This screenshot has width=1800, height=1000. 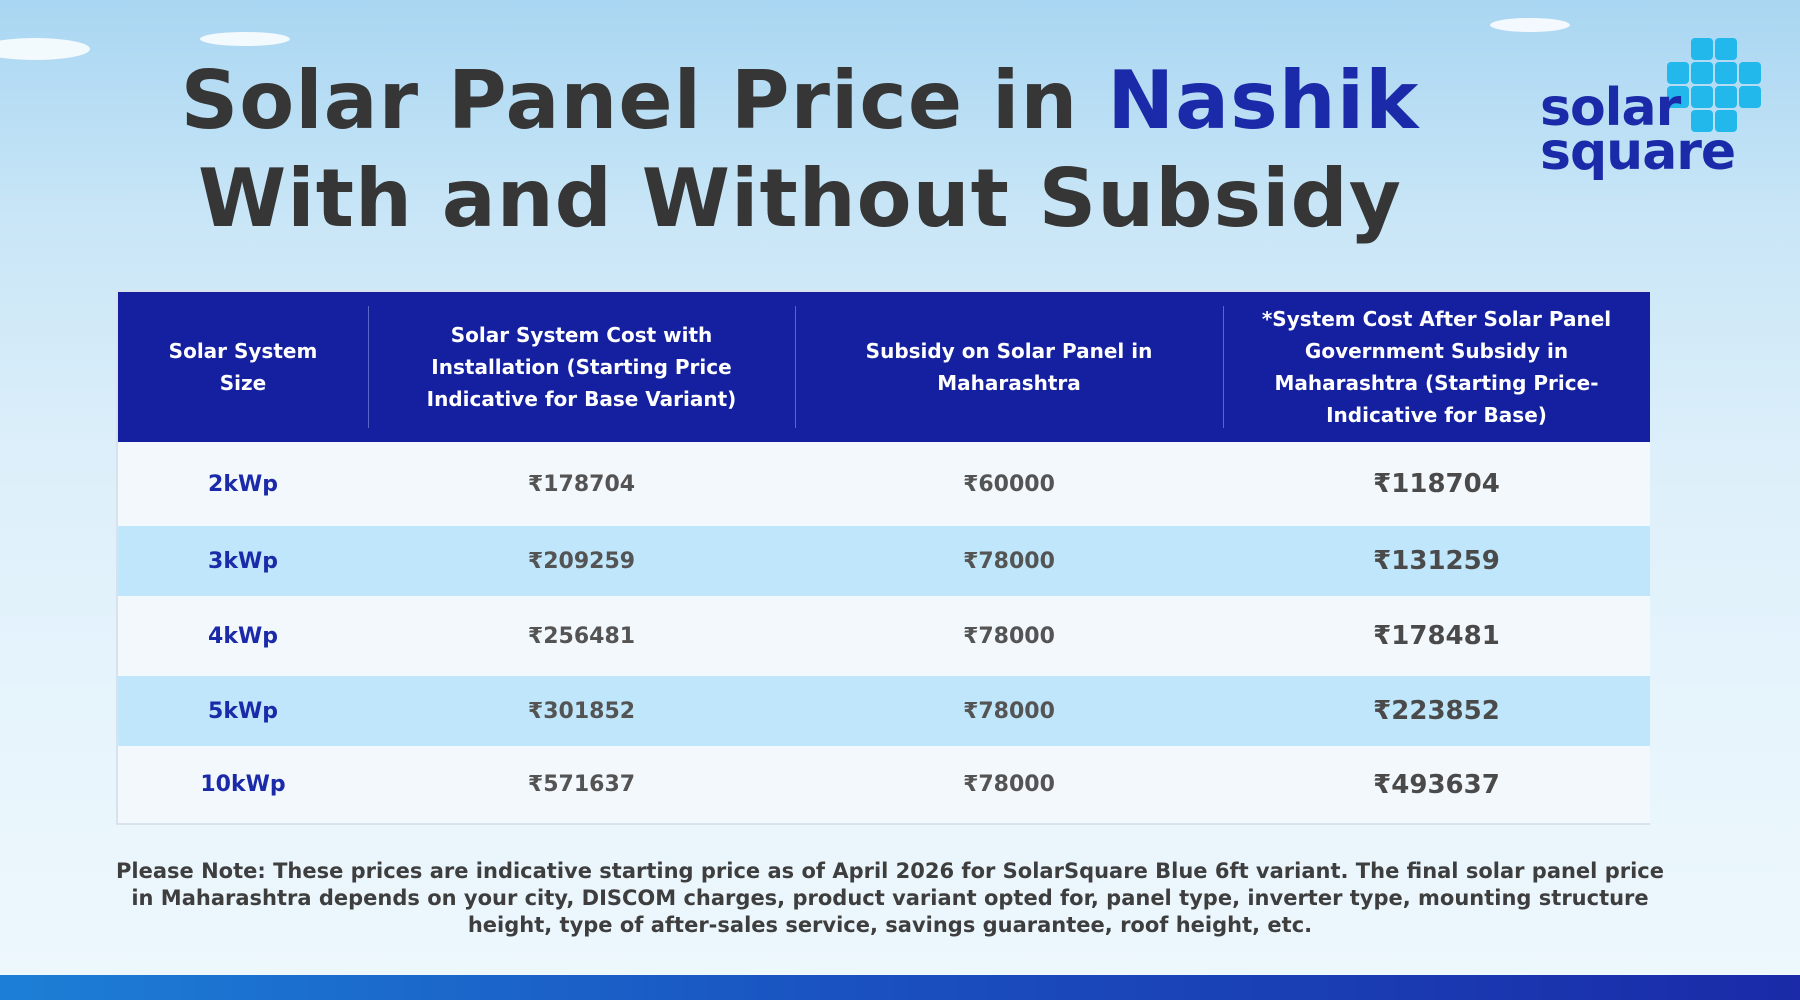 I want to click on cell-size: 4kWp, so click(x=243, y=636).